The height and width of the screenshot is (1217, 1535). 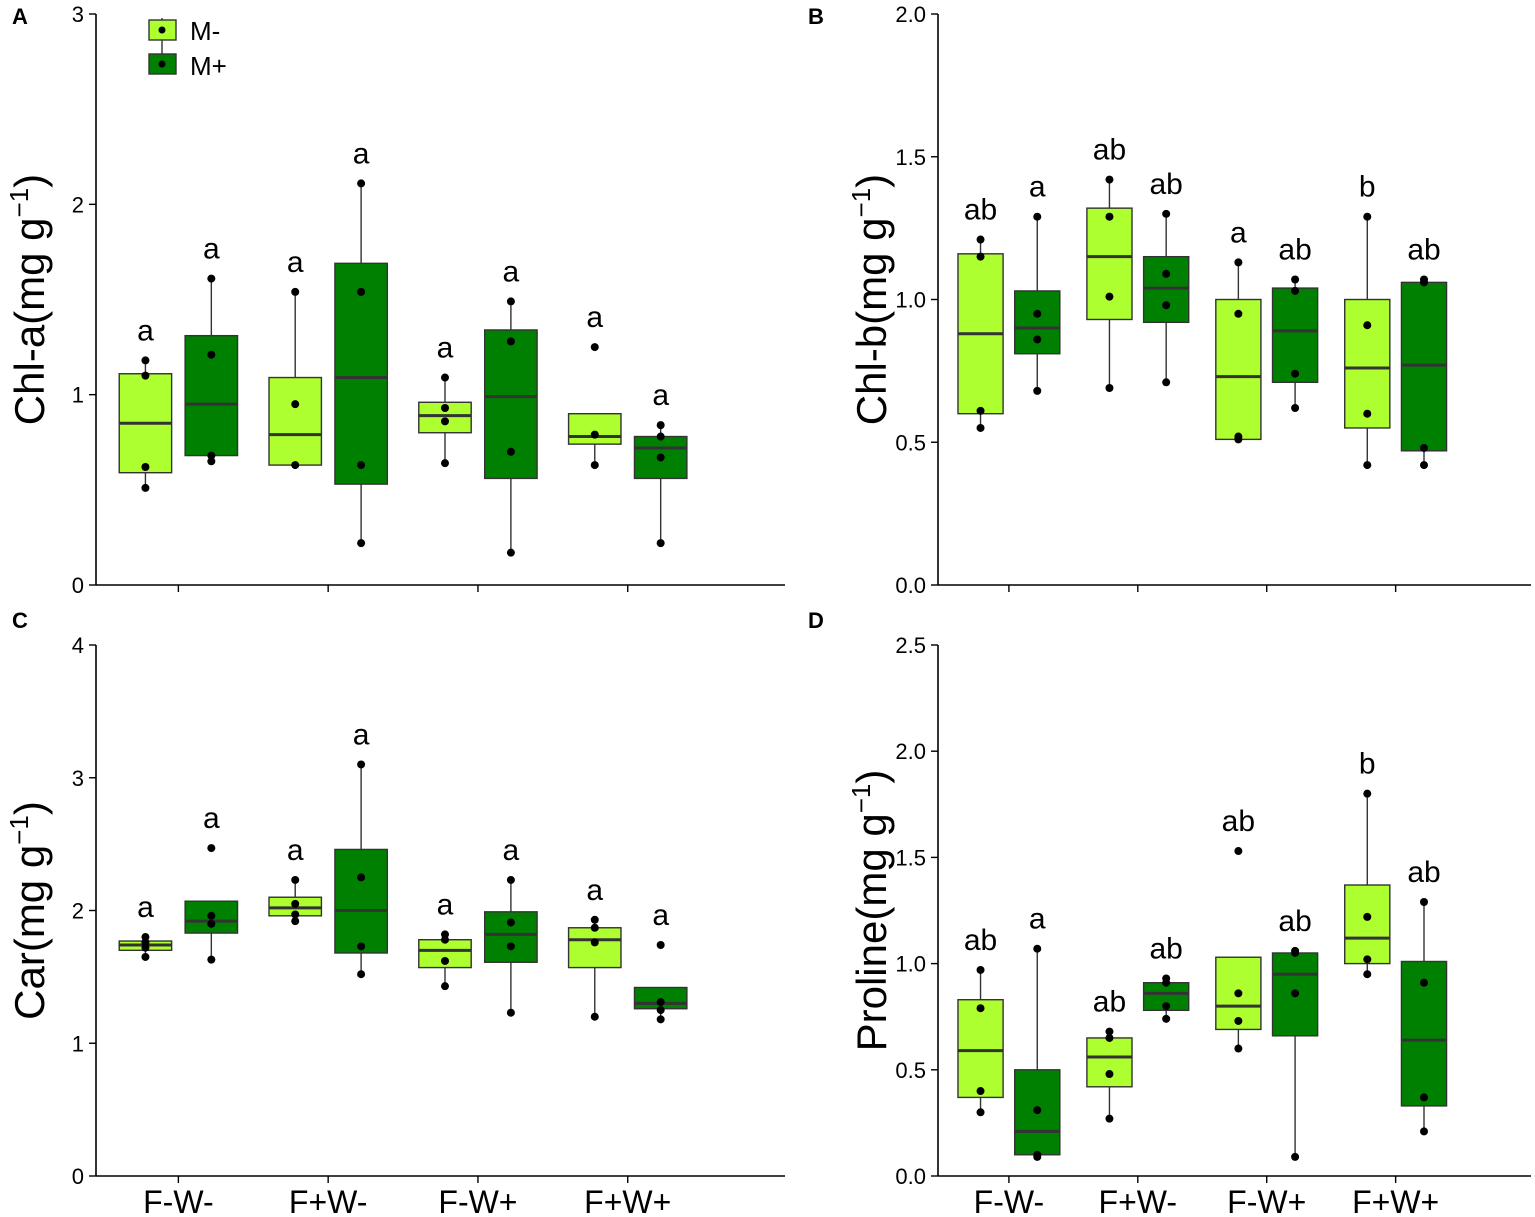 I want to click on y-tick-label: 3, so click(x=78, y=14).